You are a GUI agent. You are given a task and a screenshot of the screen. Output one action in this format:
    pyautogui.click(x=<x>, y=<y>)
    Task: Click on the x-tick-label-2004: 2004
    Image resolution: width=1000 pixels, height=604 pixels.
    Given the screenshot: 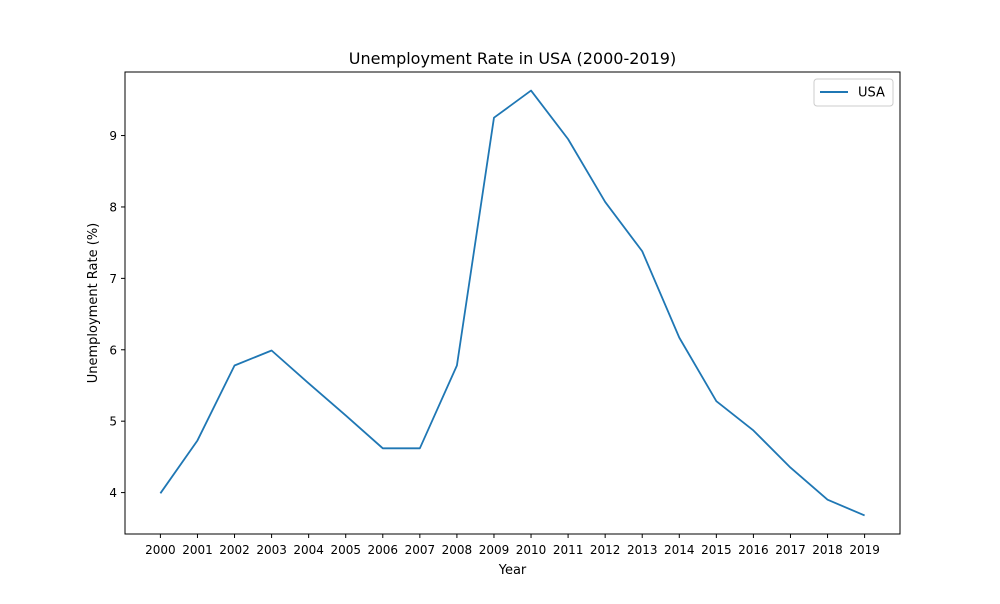 What is the action you would take?
    pyautogui.click(x=308, y=550)
    